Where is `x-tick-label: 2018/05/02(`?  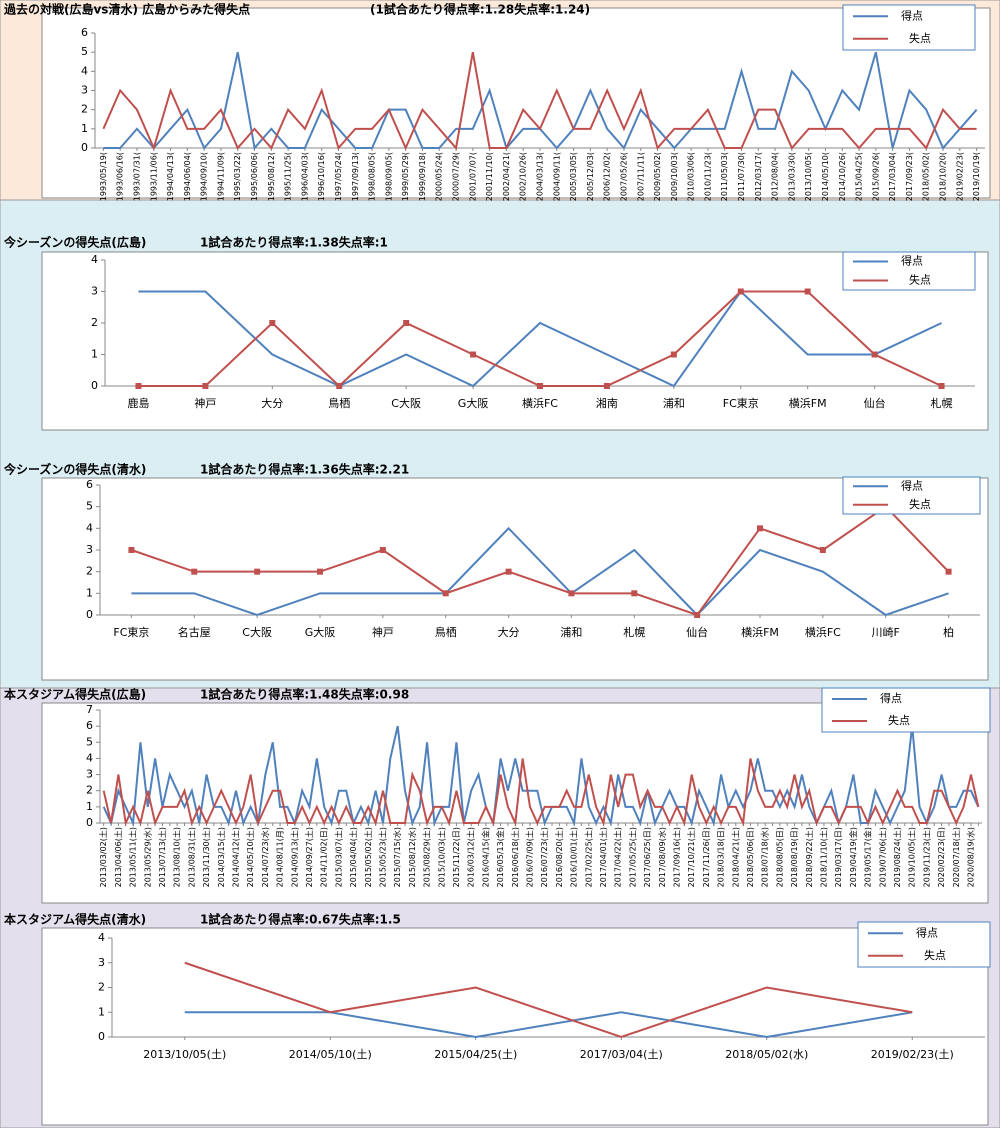
x-tick-label: 2018/05/02( is located at coordinates (926, 176).